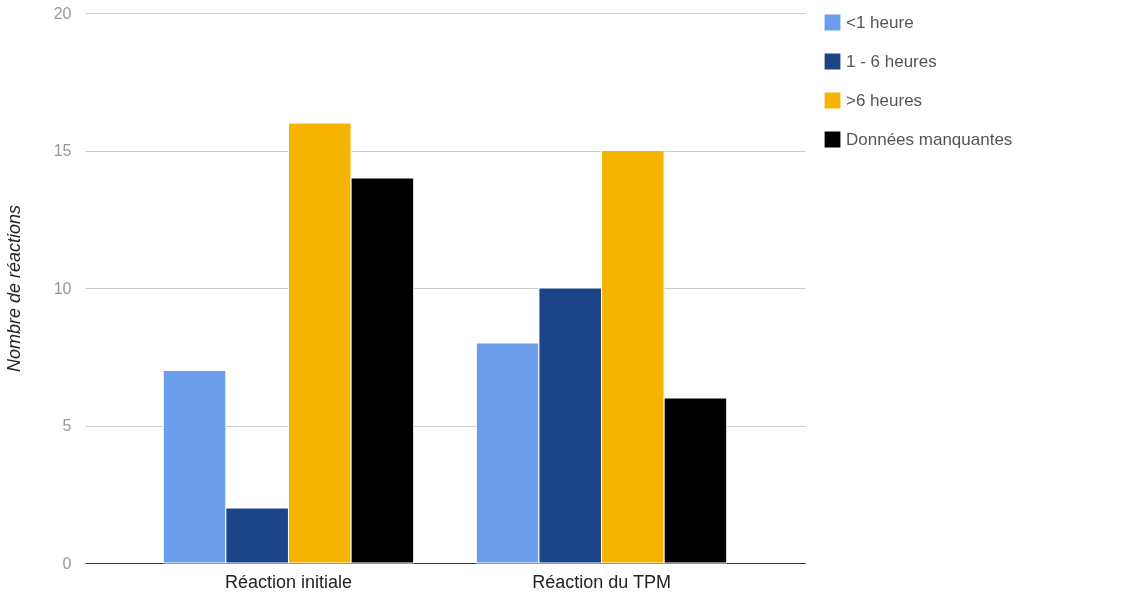 The image size is (1142, 608). Describe the element at coordinates (884, 100) in the screenshot. I see `legend-label: >6 heures` at that location.